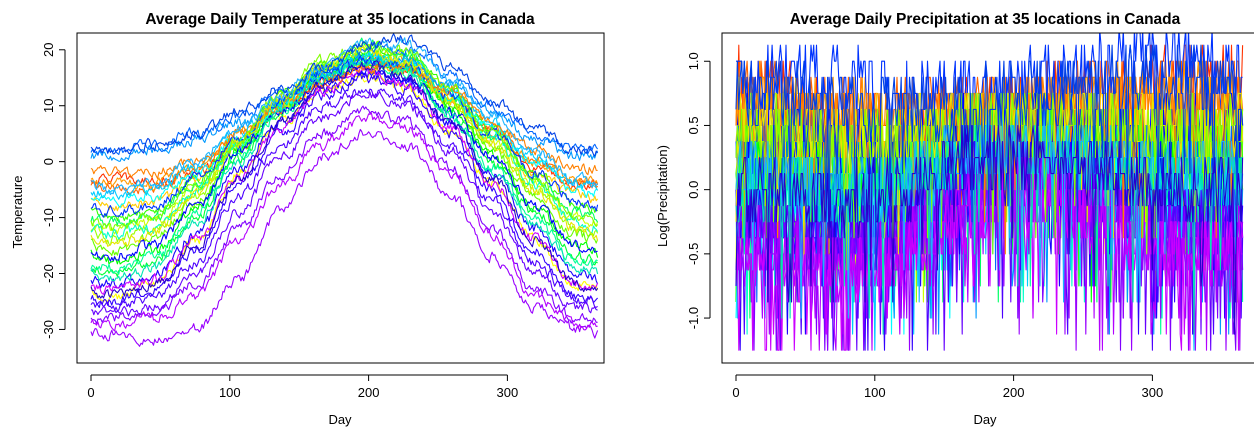 This screenshot has height=429, width=1254. What do you see at coordinates (693, 125) in the screenshot?
I see `y-tick-label: 0.5` at bounding box center [693, 125].